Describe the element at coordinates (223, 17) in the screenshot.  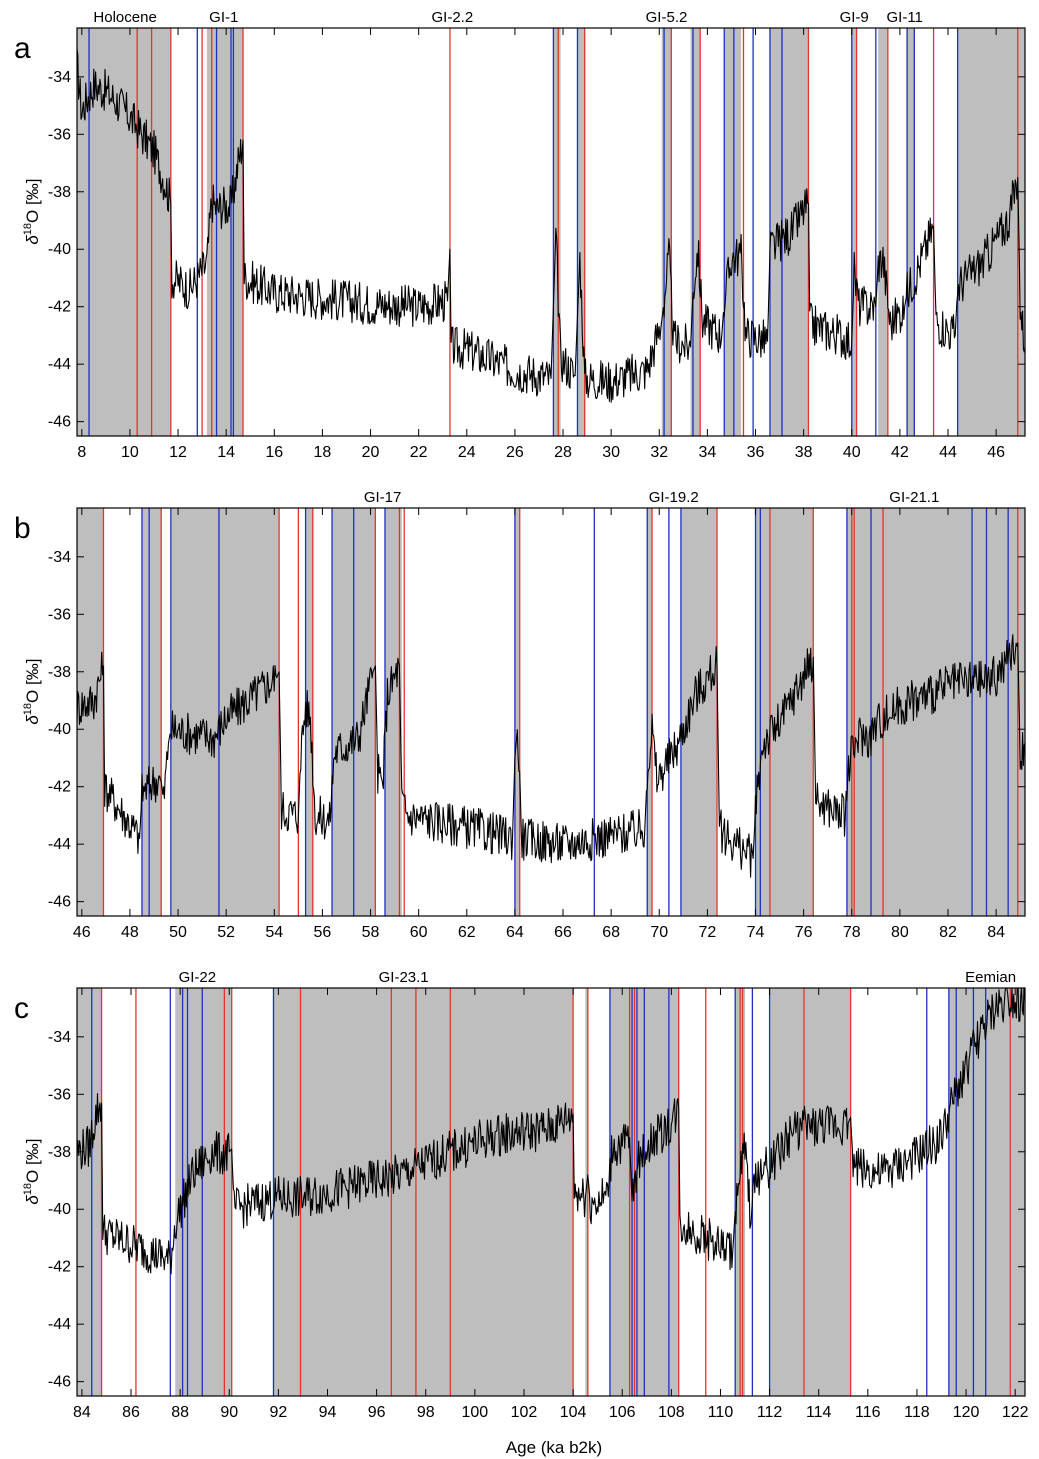
I see `event-annotation: GI-1` at that location.